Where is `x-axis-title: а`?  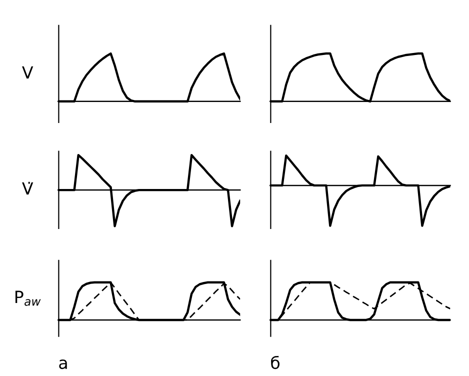
x-axis-title: а is located at coordinates (63, 364).